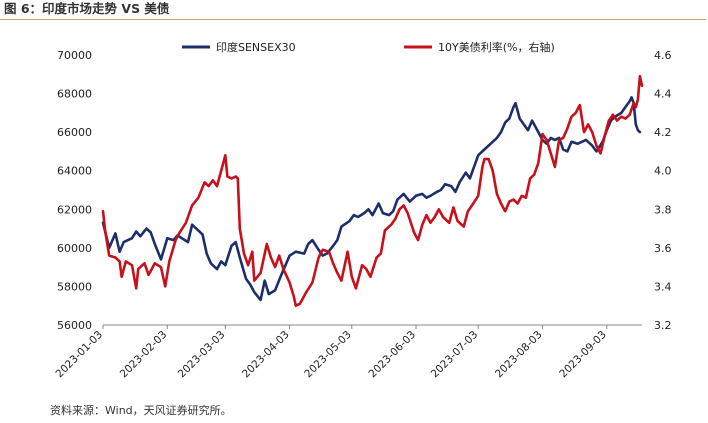  What do you see at coordinates (519, 355) in the screenshot?
I see `x-axis-tick-label: 2023-08-03` at bounding box center [519, 355].